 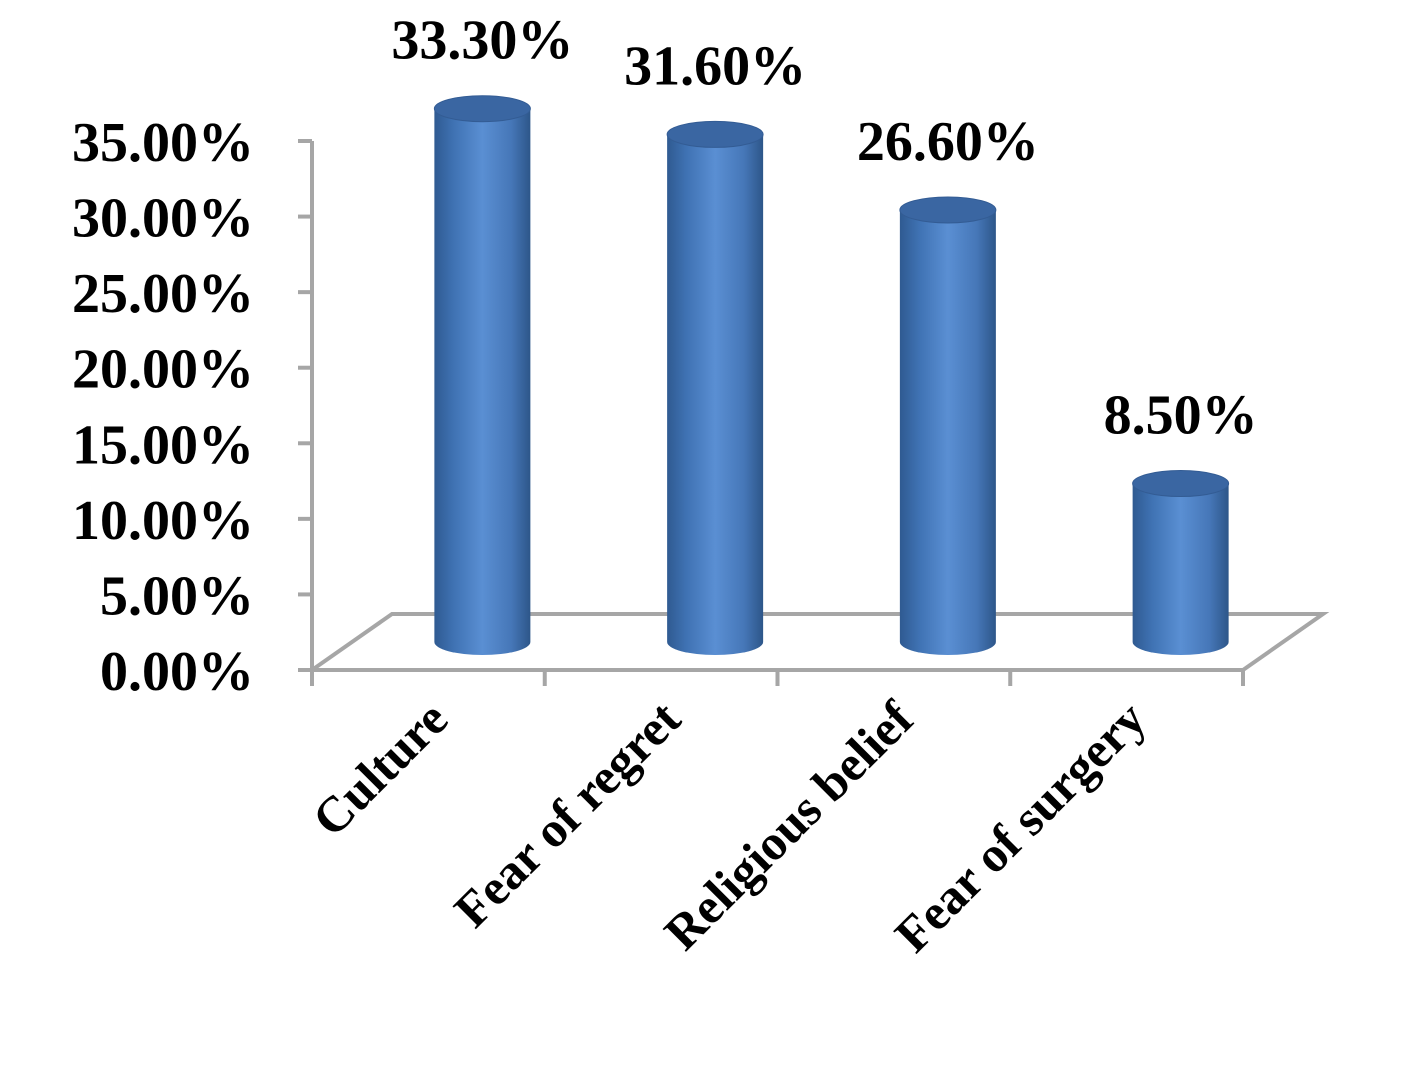 What do you see at coordinates (1181, 416) in the screenshot?
I see `data-label: 8.50%` at bounding box center [1181, 416].